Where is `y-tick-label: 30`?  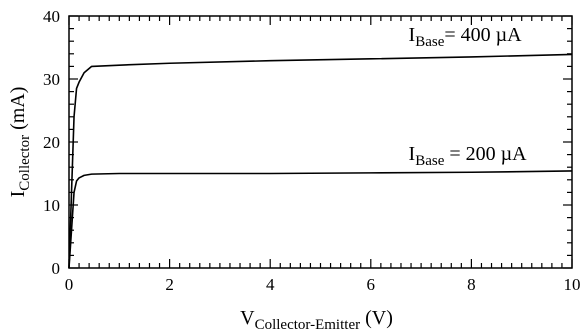
y-tick-label: 30 is located at coordinates (51, 79).